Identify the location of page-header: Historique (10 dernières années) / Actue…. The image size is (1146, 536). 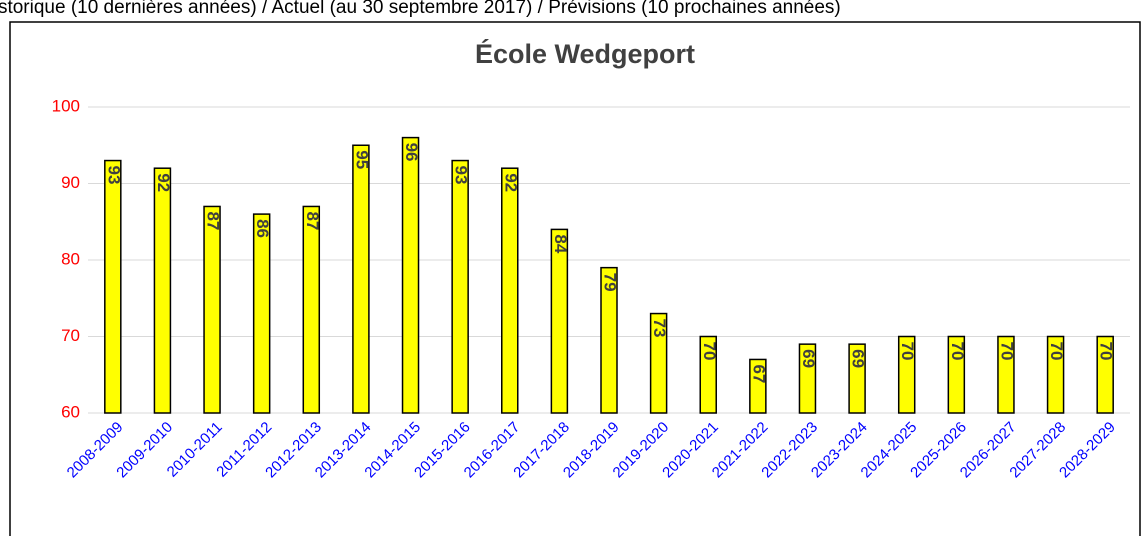
(420, 9).